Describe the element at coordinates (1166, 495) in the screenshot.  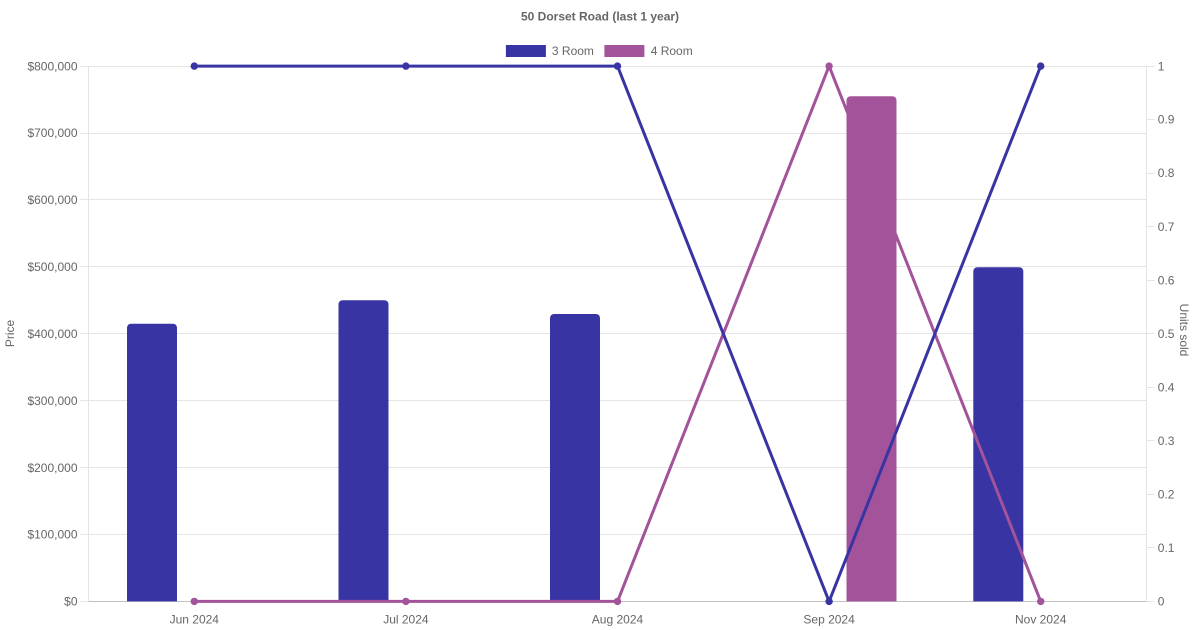
I see `svg-text: 0.2` at that location.